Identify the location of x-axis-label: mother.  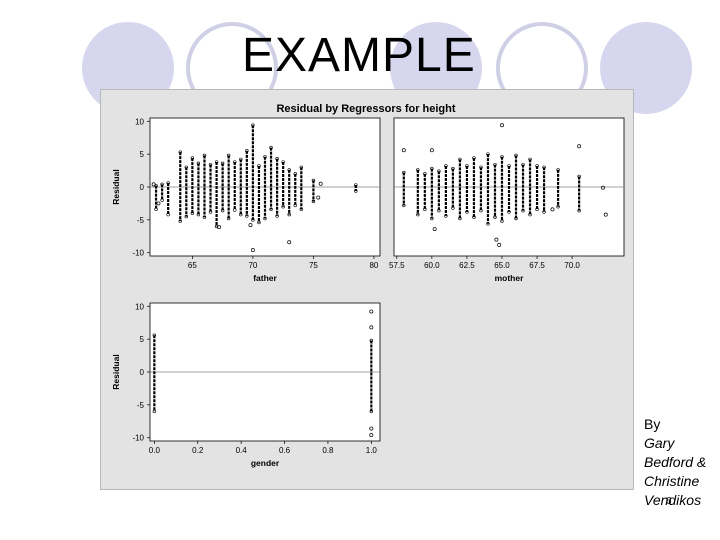
(510, 278).